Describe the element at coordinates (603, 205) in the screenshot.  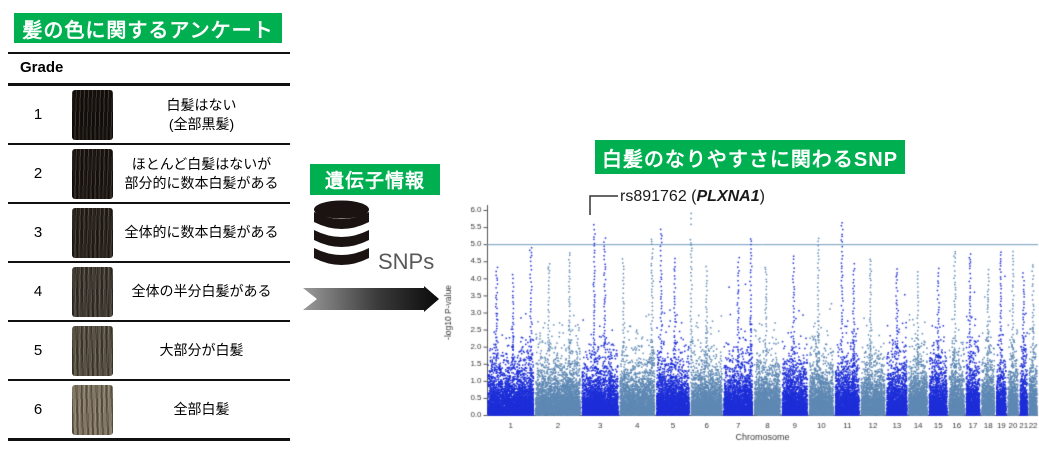
I see `annotation-leader-line` at that location.